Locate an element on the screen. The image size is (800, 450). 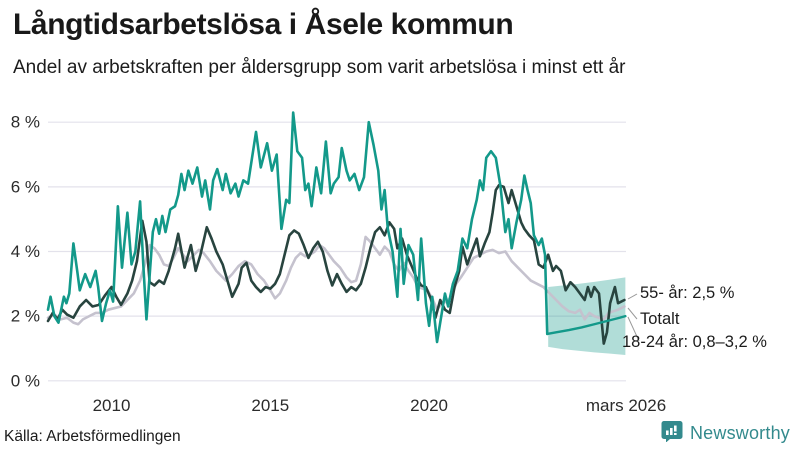
y-axis-tick-label: 6 % is located at coordinates (25, 186).